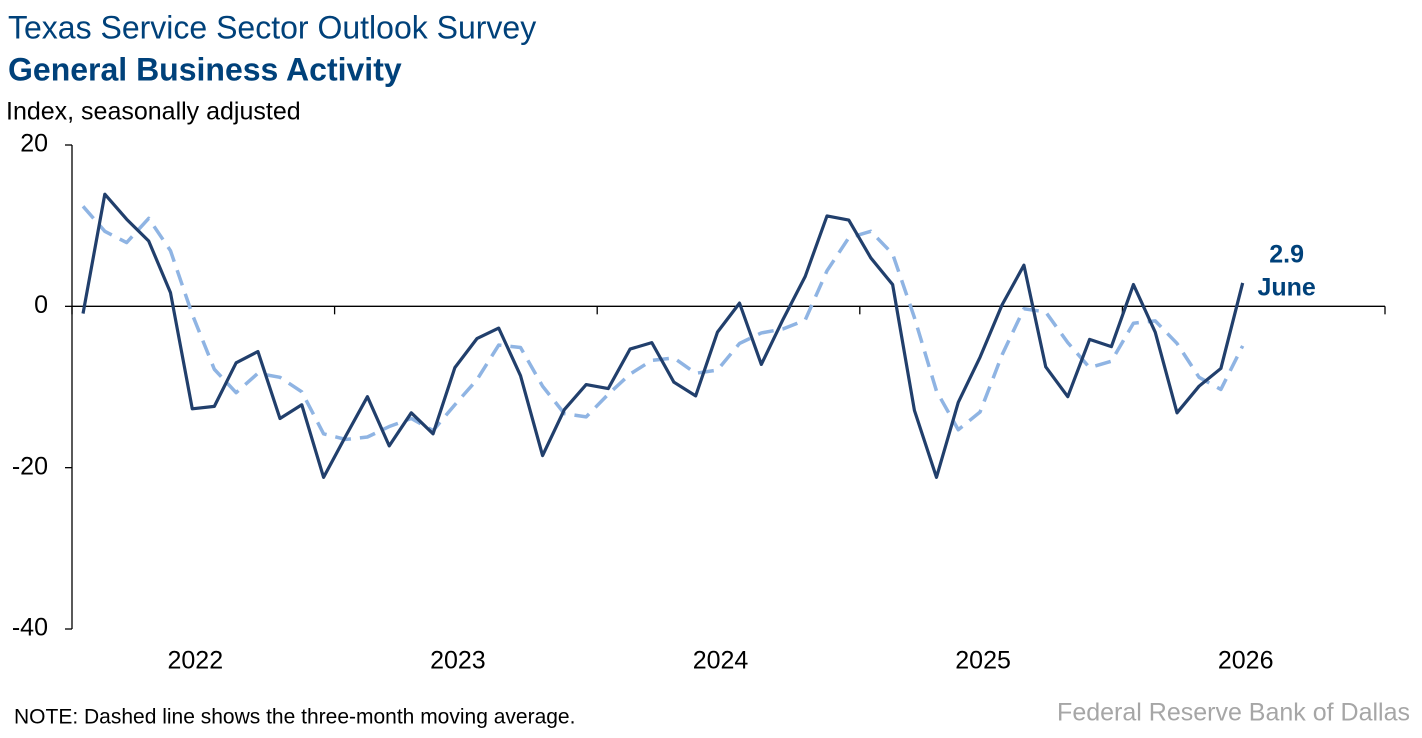 The image size is (1422, 738). Describe the element at coordinates (195, 661) in the screenshot. I see `x-tick-label: 2022` at that location.